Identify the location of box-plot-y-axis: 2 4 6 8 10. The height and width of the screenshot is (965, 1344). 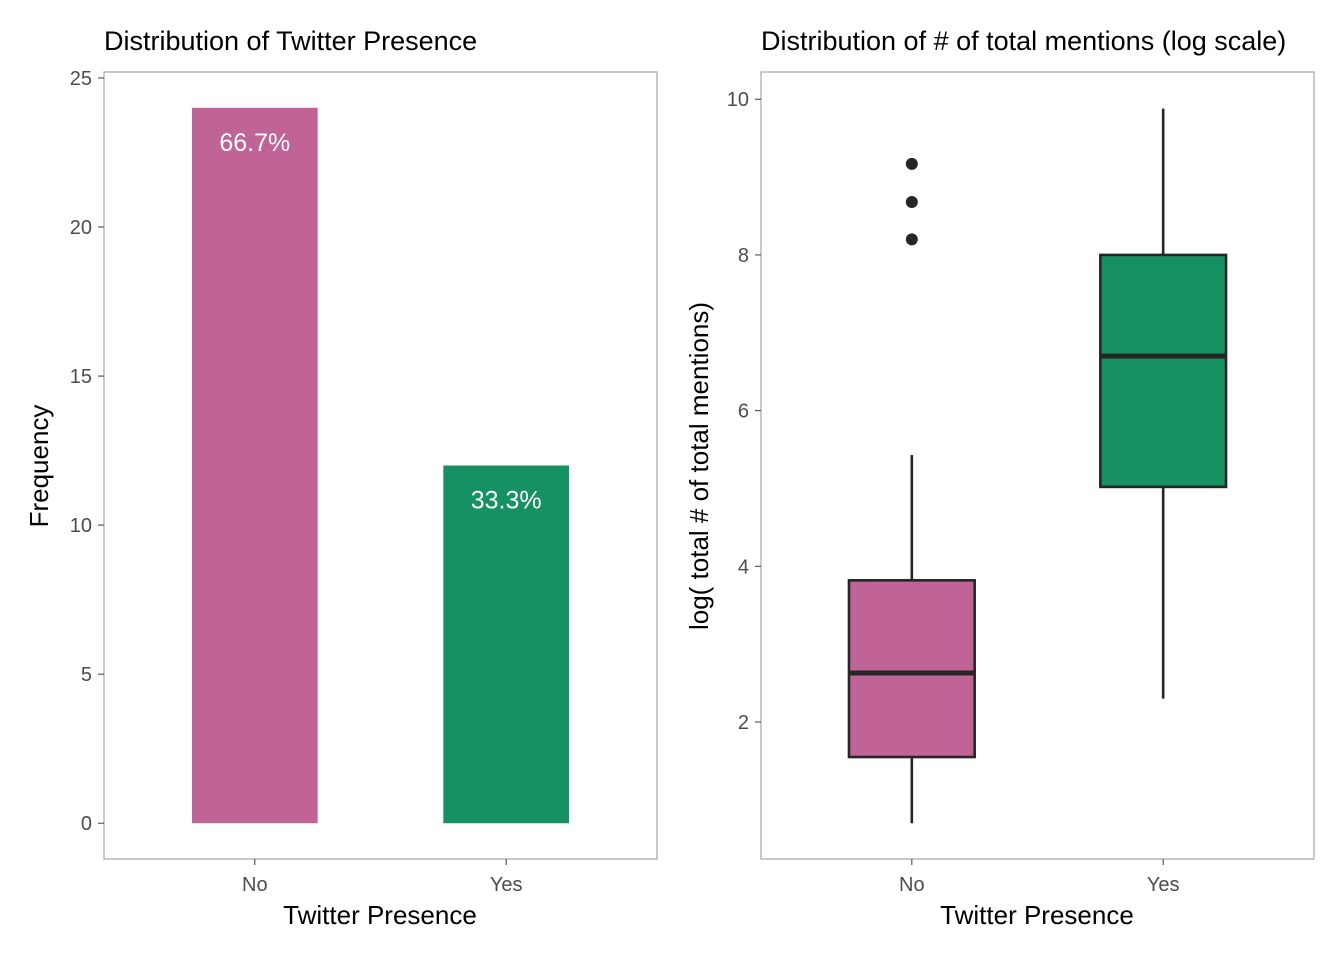
(744, 411).